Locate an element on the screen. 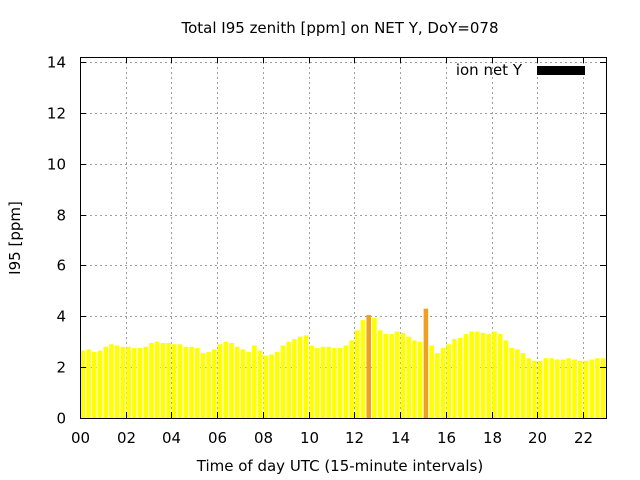  y-tick-label: 8 is located at coordinates (61, 216).